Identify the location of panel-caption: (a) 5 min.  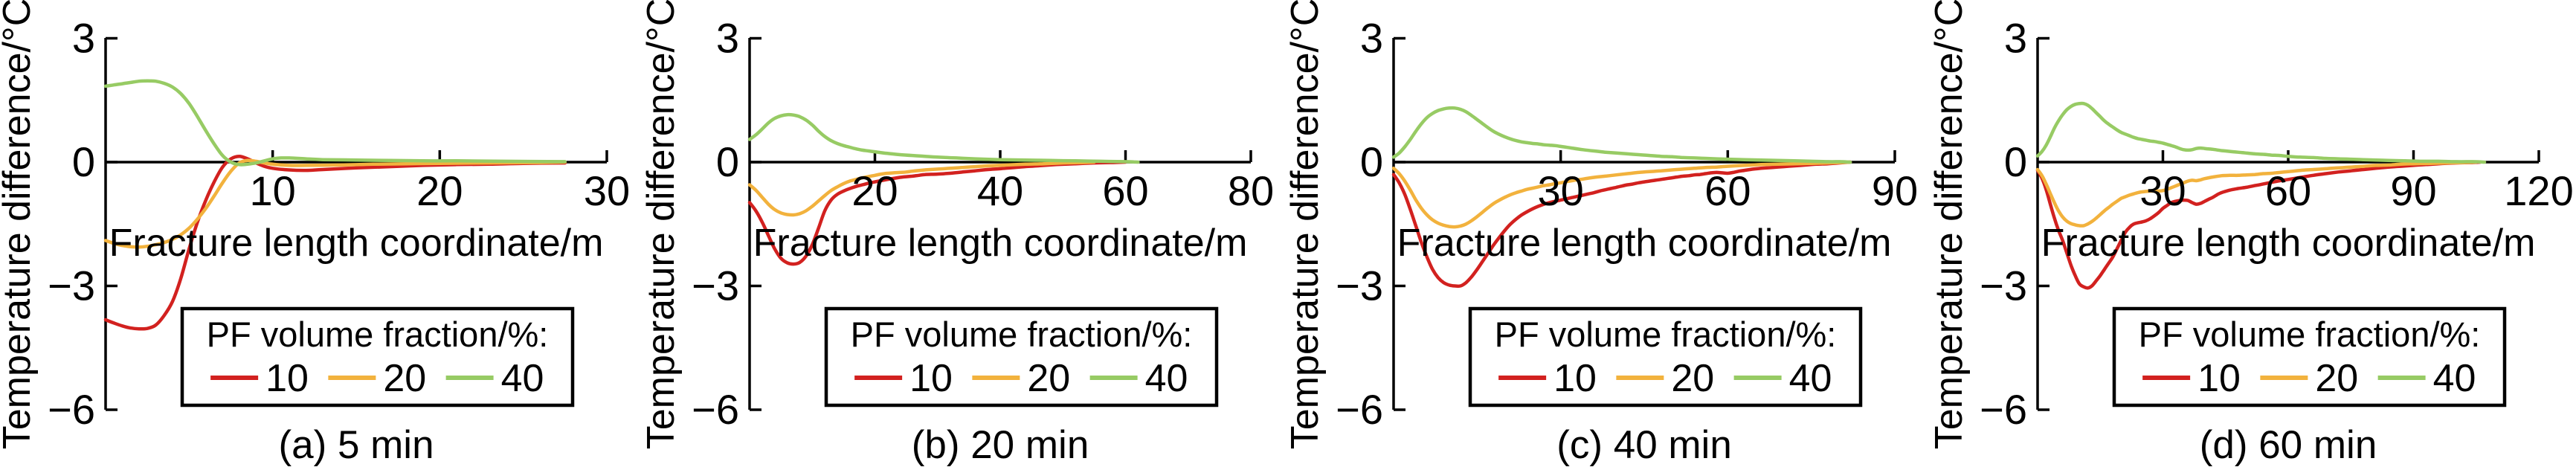
(356, 445).